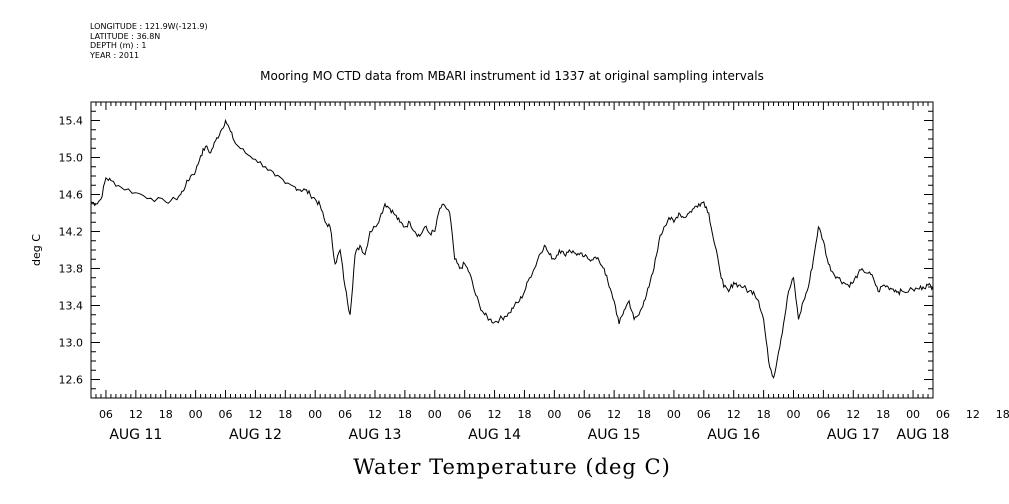 This screenshot has width=1009, height=504. What do you see at coordinates (494, 435) in the screenshot?
I see `x-day-label: AUG 14` at bounding box center [494, 435].